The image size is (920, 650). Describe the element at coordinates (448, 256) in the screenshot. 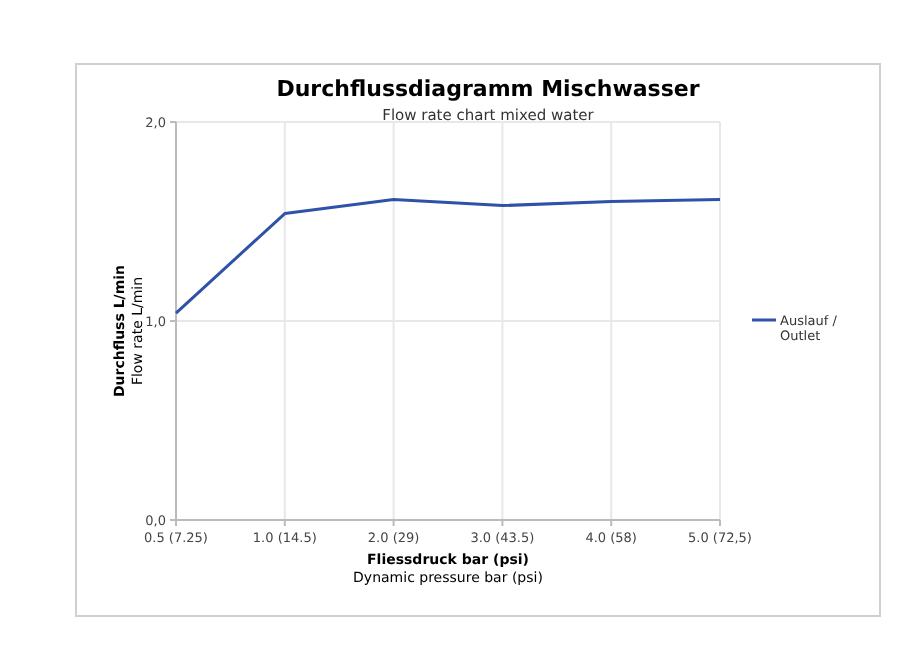

I see `line-series` at that location.